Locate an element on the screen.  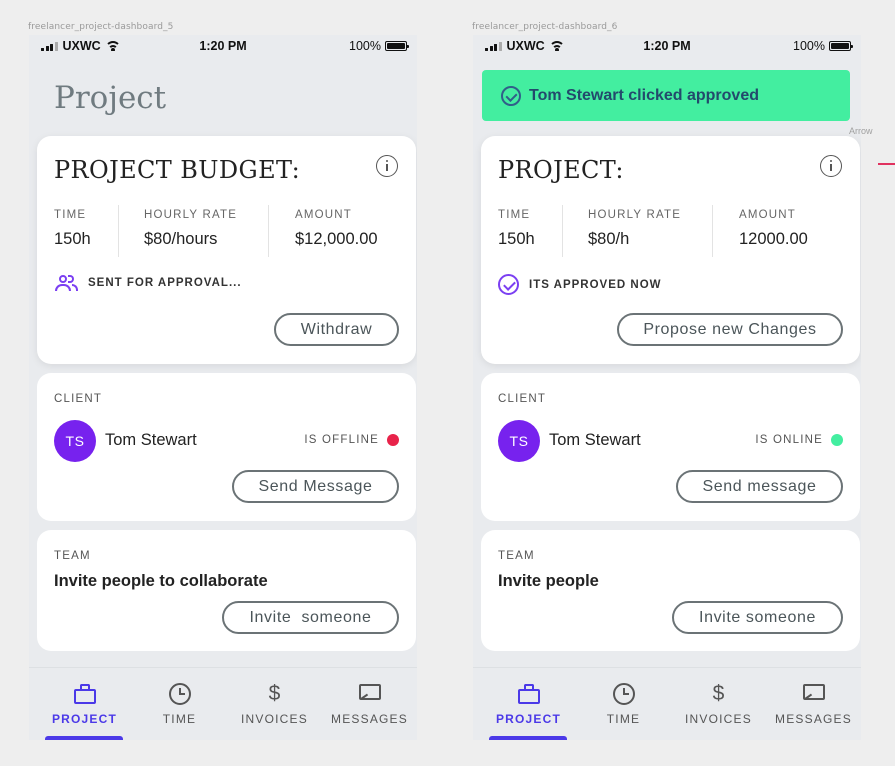
presence-status: IS ONLINE is located at coordinates (799, 440).